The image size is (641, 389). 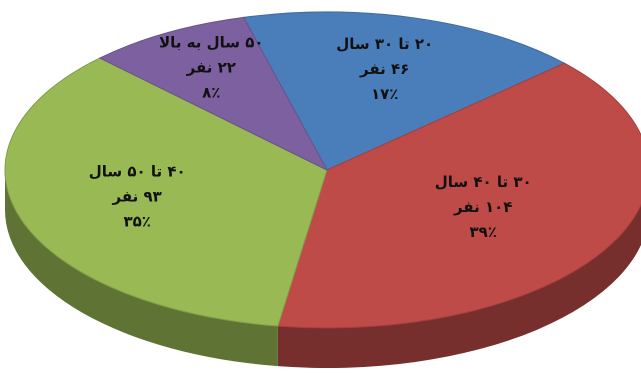 I want to click on slice-count-label-2: ۹۳ نفر, so click(x=137, y=196).